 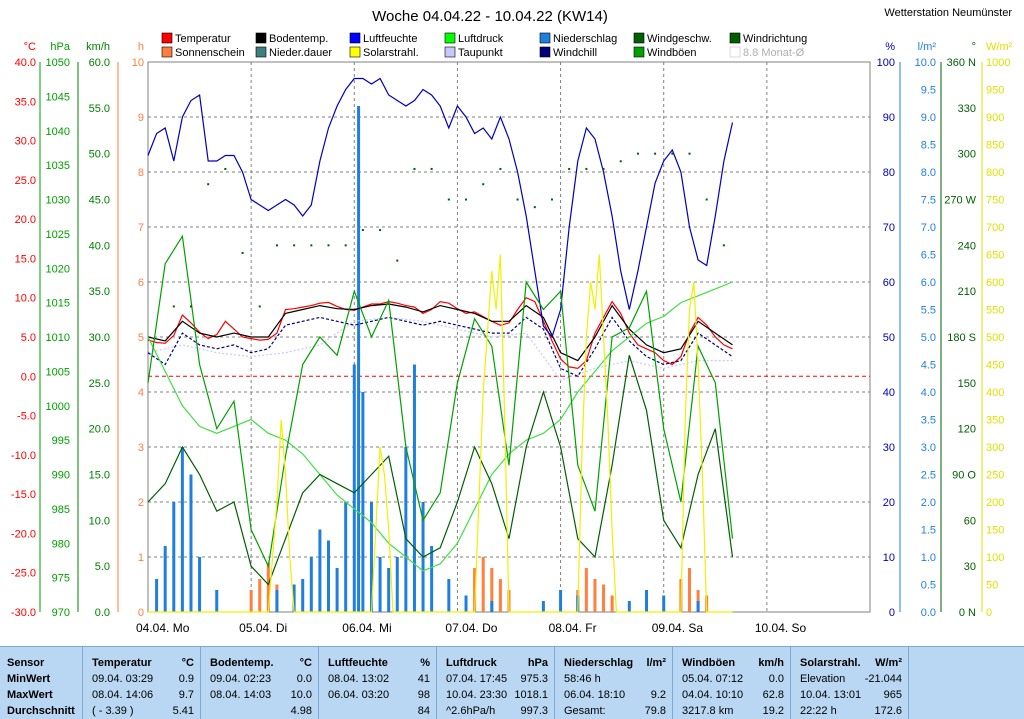 What do you see at coordinates (995, 311) in the screenshot?
I see `solar-axis-tick-label: 550` at bounding box center [995, 311].